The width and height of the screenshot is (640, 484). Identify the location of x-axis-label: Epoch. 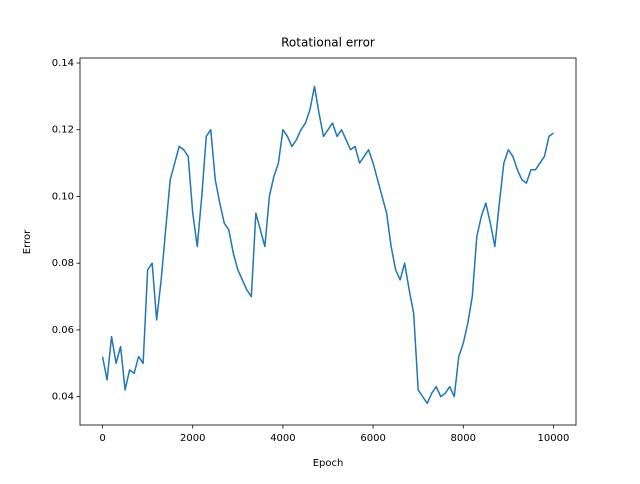
(328, 463).